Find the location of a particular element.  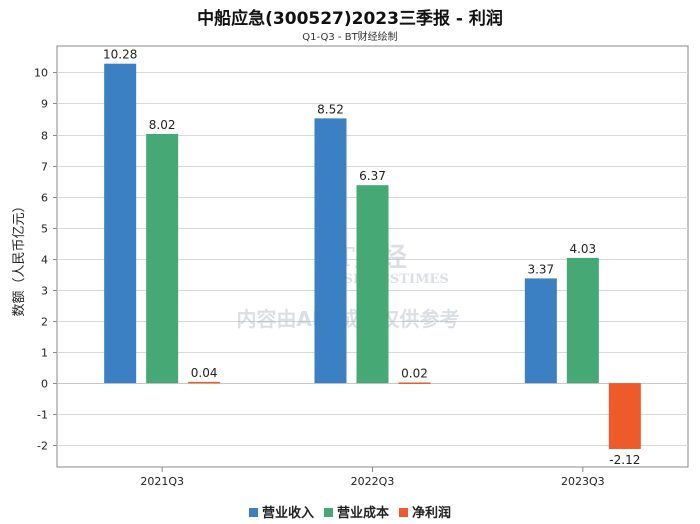

y-axis-label: 数额（人民币亿元） is located at coordinates (19, 257).